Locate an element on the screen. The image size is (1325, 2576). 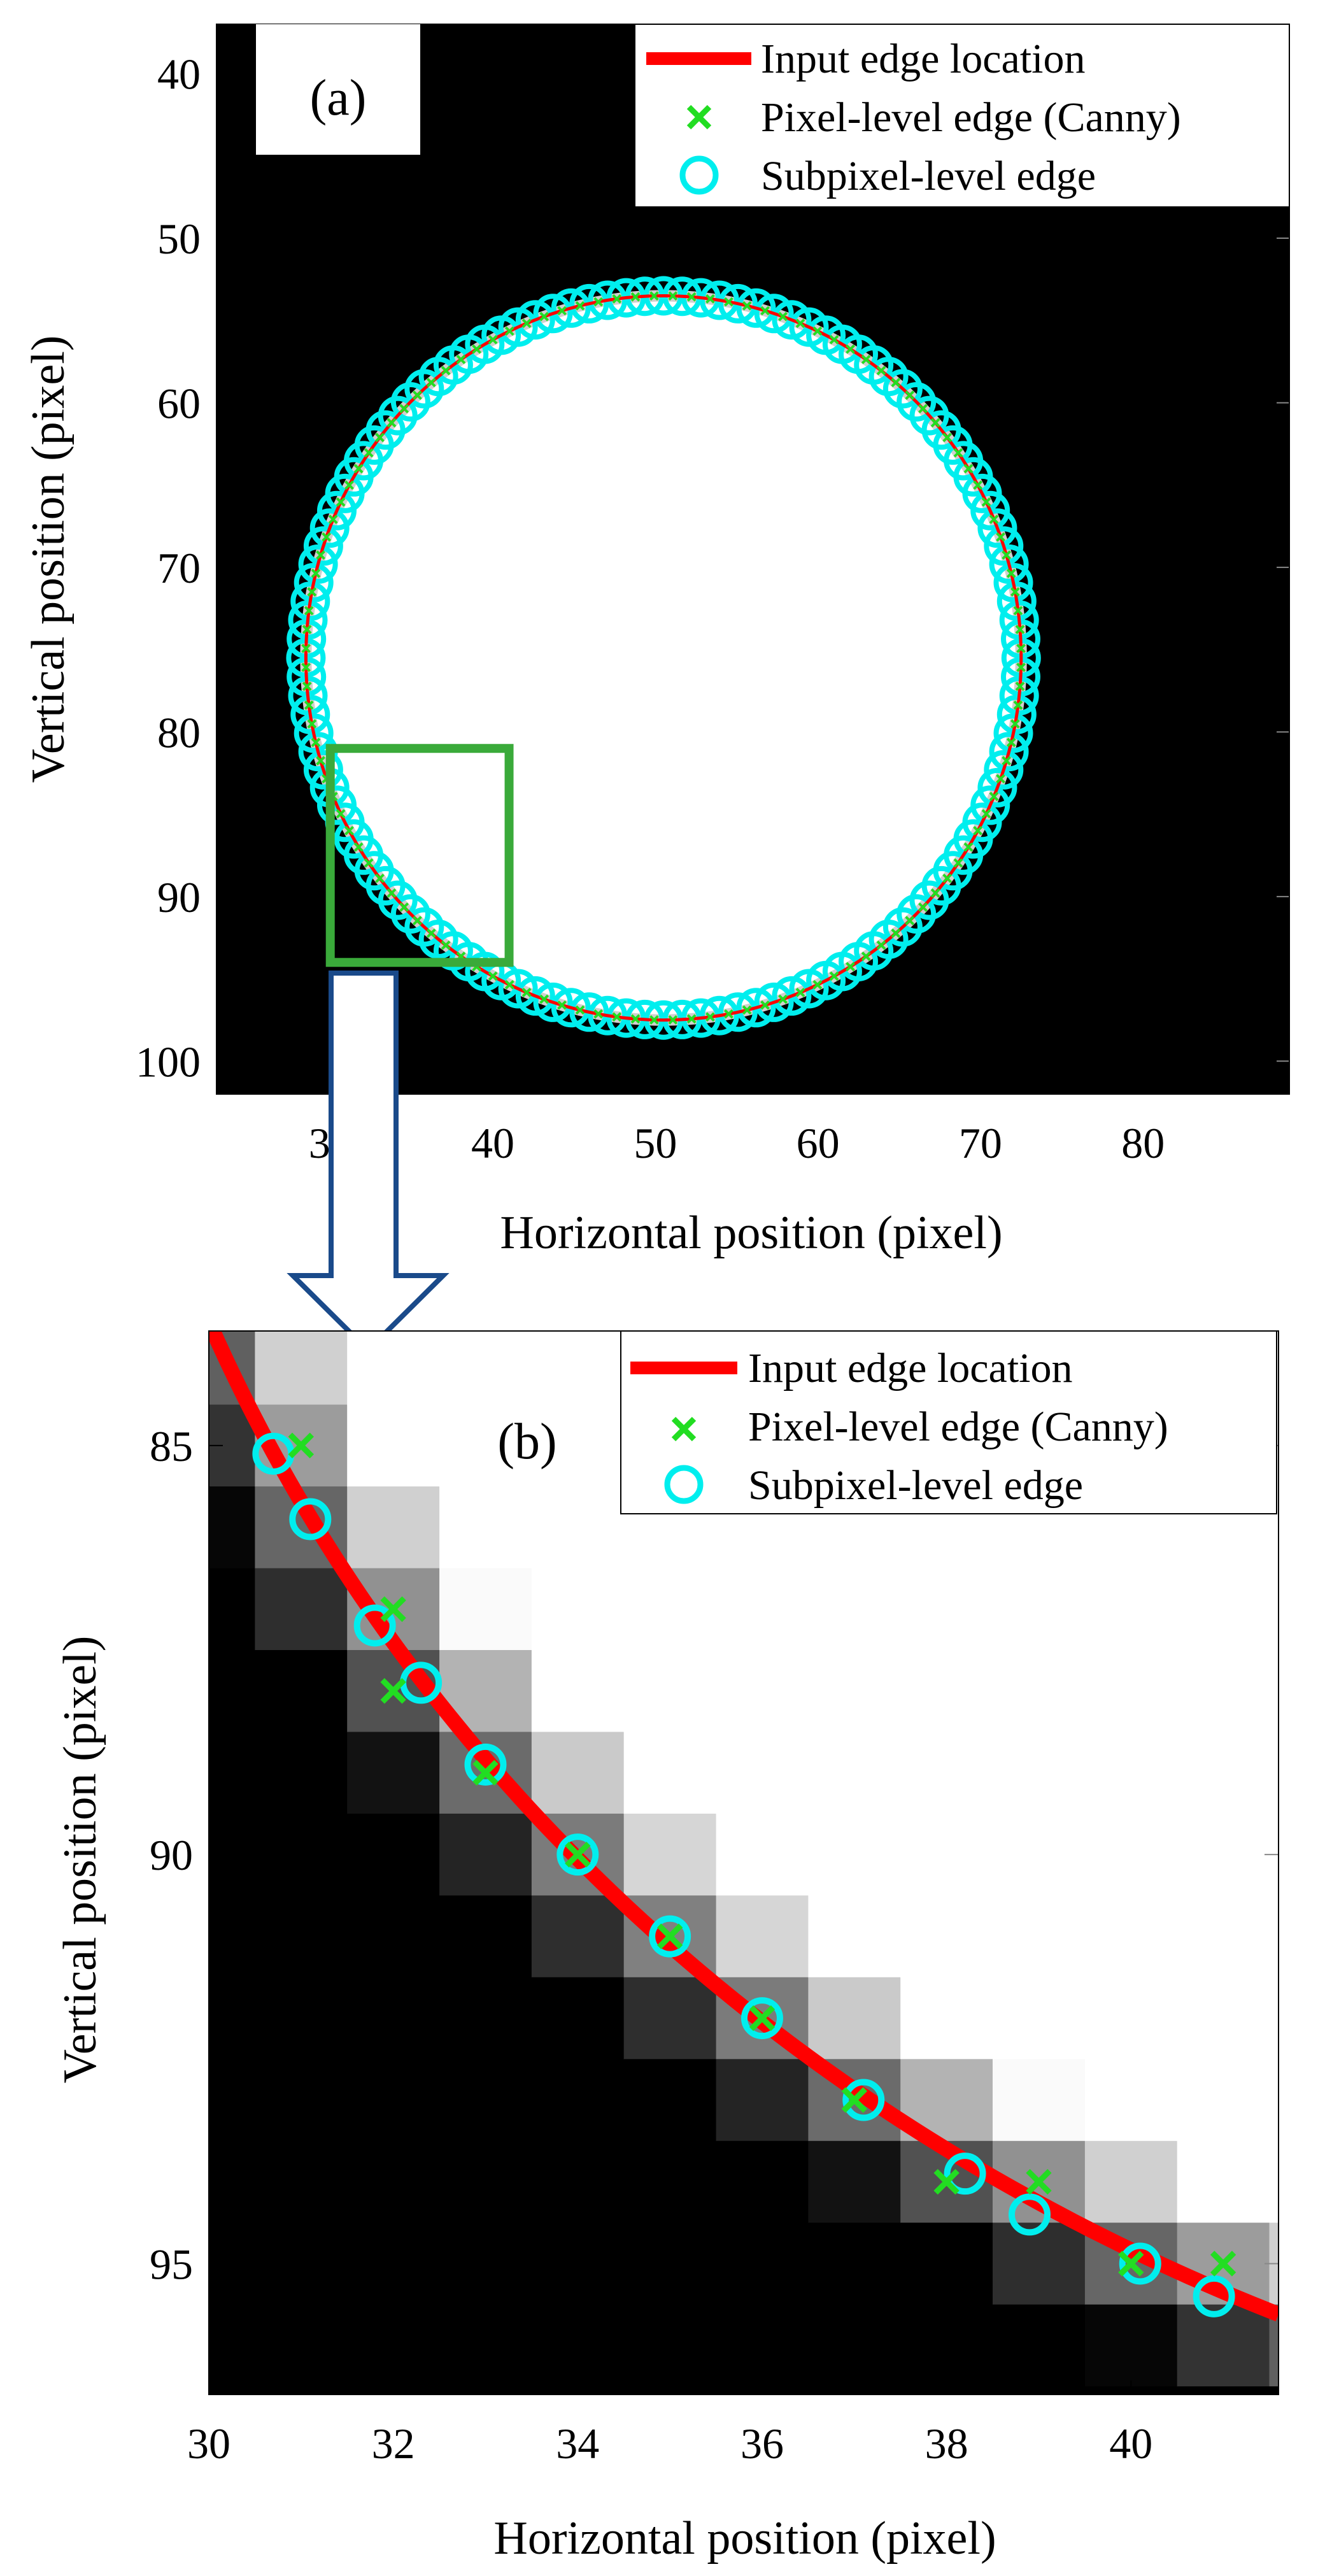
zoom-arrow-icon is located at coordinates (368, 1163).